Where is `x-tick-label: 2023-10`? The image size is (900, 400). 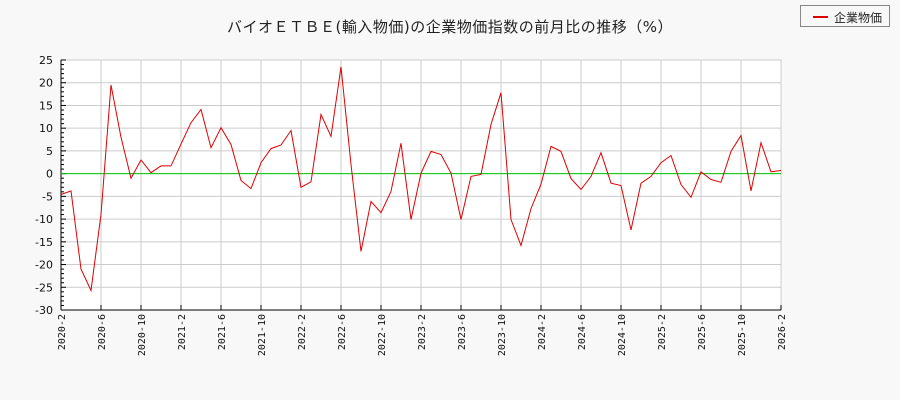 x-tick-label: 2023-10 is located at coordinates (502, 335).